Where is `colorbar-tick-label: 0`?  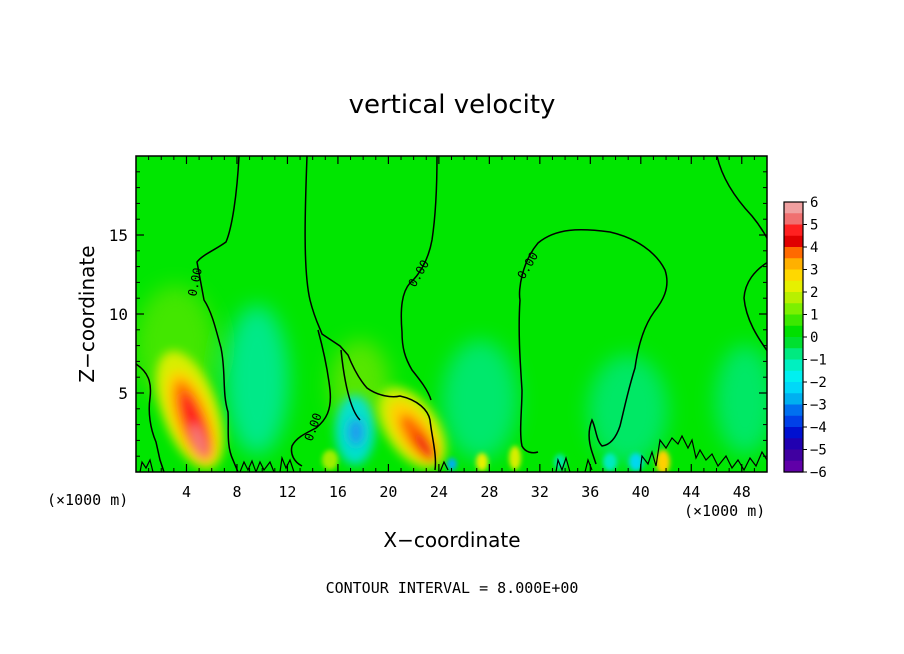
colorbar-tick-label: 0 is located at coordinates (814, 338).